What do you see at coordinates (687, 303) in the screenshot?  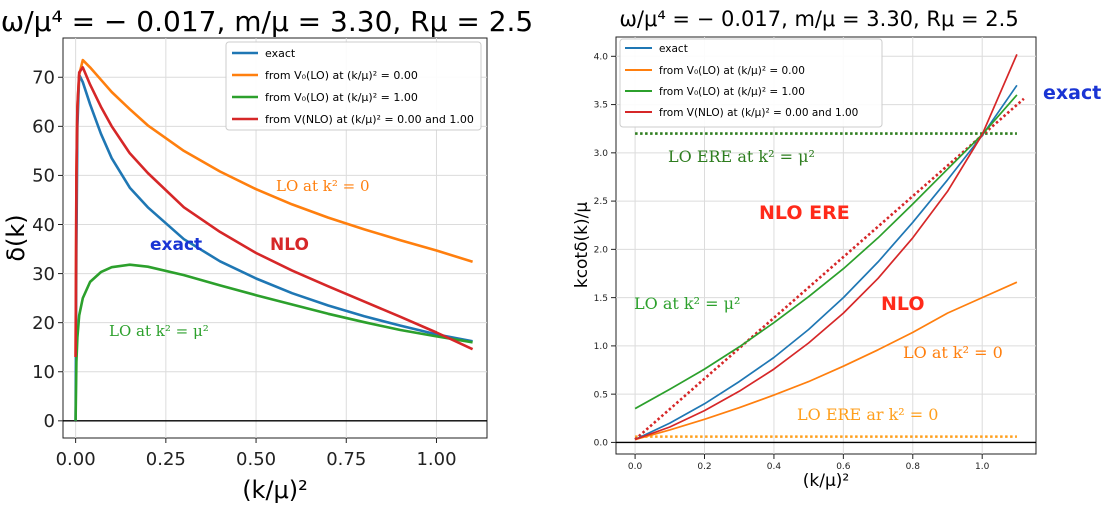 I see `right-annotation-lo-kmu: LO at k² = μ²` at bounding box center [687, 303].